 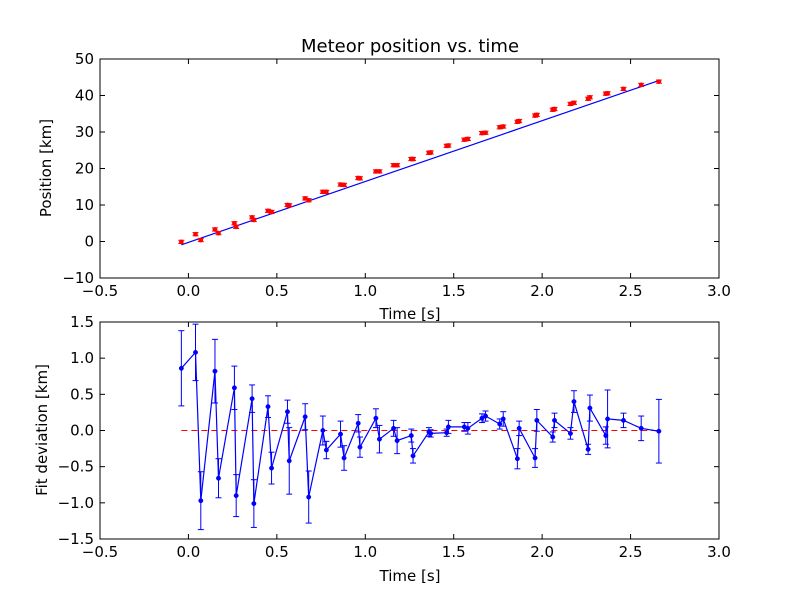 I want to click on position-y-axis-label: Position [km], so click(x=46, y=168).